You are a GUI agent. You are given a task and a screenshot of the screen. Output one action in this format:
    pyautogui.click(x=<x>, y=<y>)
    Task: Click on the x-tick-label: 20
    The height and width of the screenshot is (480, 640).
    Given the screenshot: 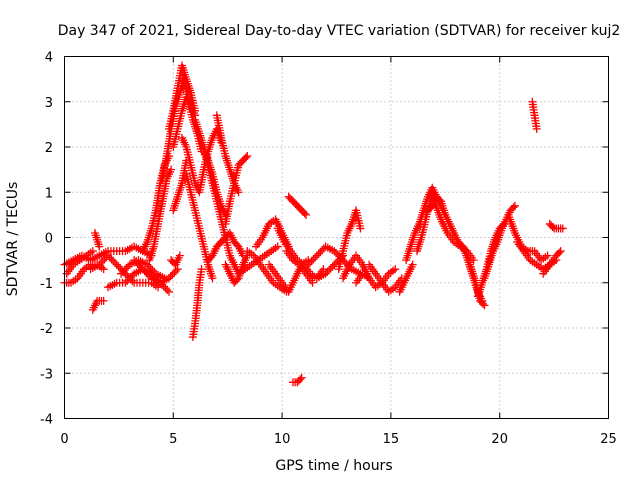 What is the action you would take?
    pyautogui.click(x=499, y=439)
    